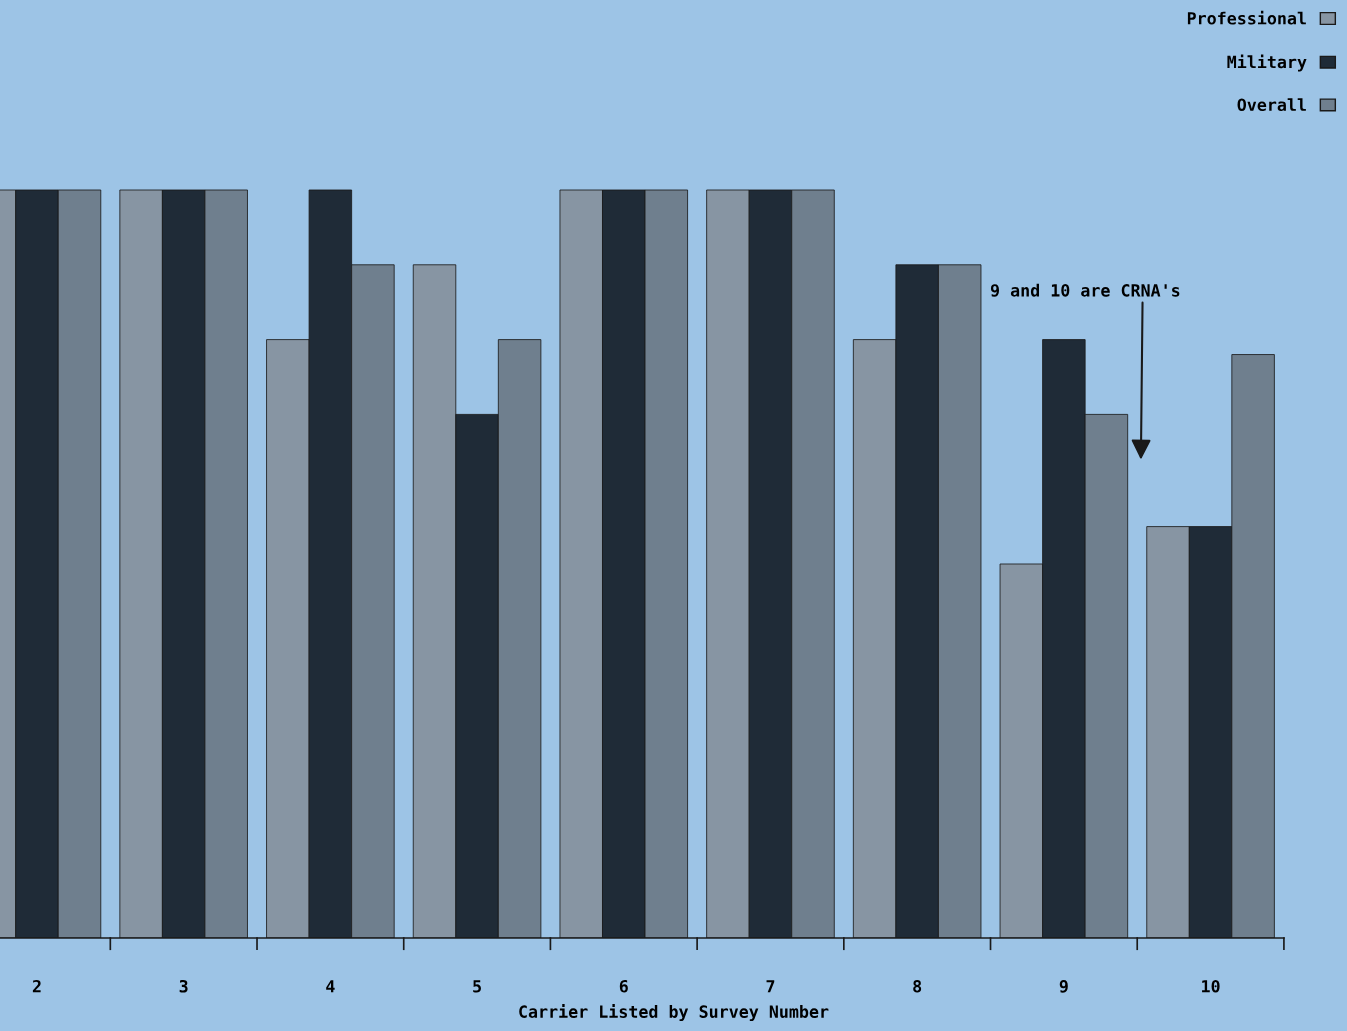 The width and height of the screenshot is (1347, 1031). What do you see at coordinates (477, 986) in the screenshot?
I see `x-tick-label: 5` at bounding box center [477, 986].